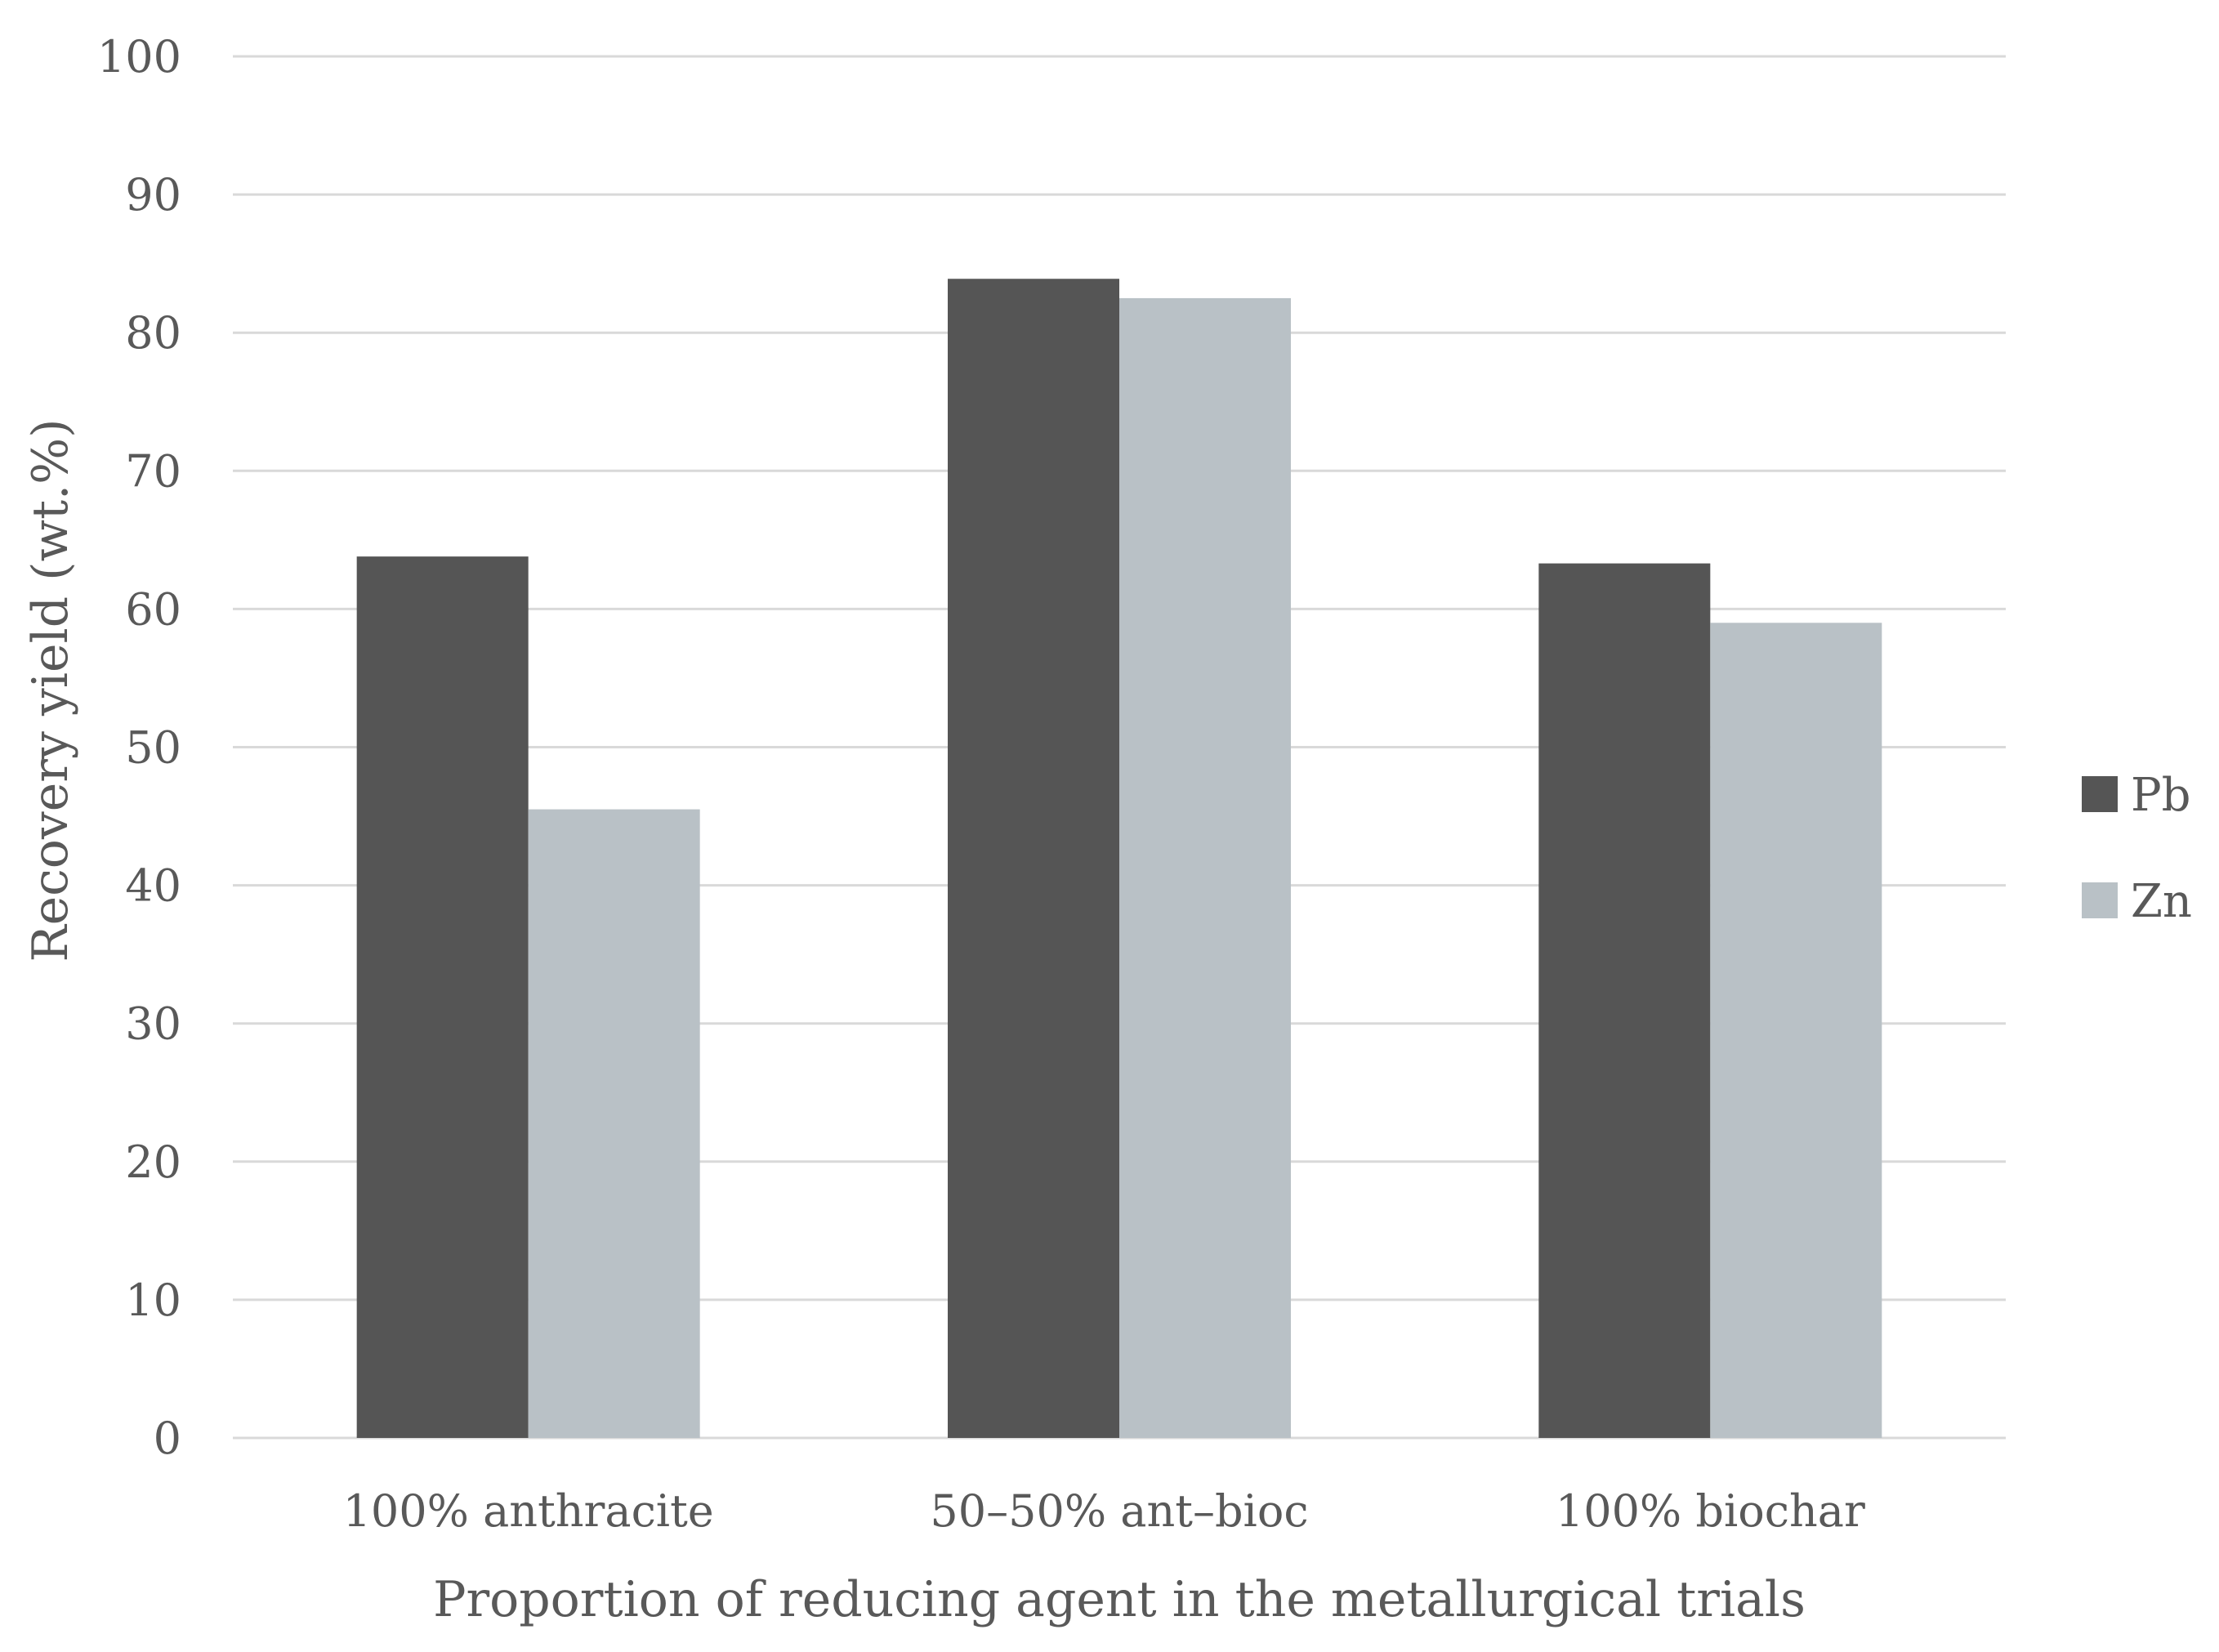 The image size is (2219, 1652). Describe the element at coordinates (153, 886) in the screenshot. I see `y-tick-label: 40` at that location.